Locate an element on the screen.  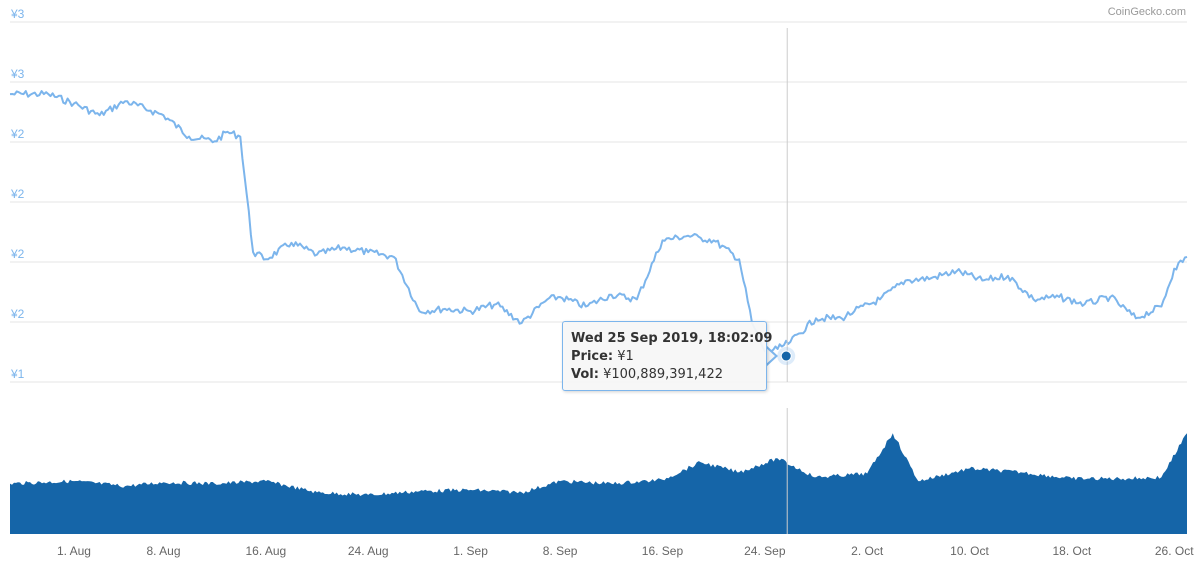
tooltip-vol-row: Vol: ¥100,889,391,422 is located at coordinates (668, 375).